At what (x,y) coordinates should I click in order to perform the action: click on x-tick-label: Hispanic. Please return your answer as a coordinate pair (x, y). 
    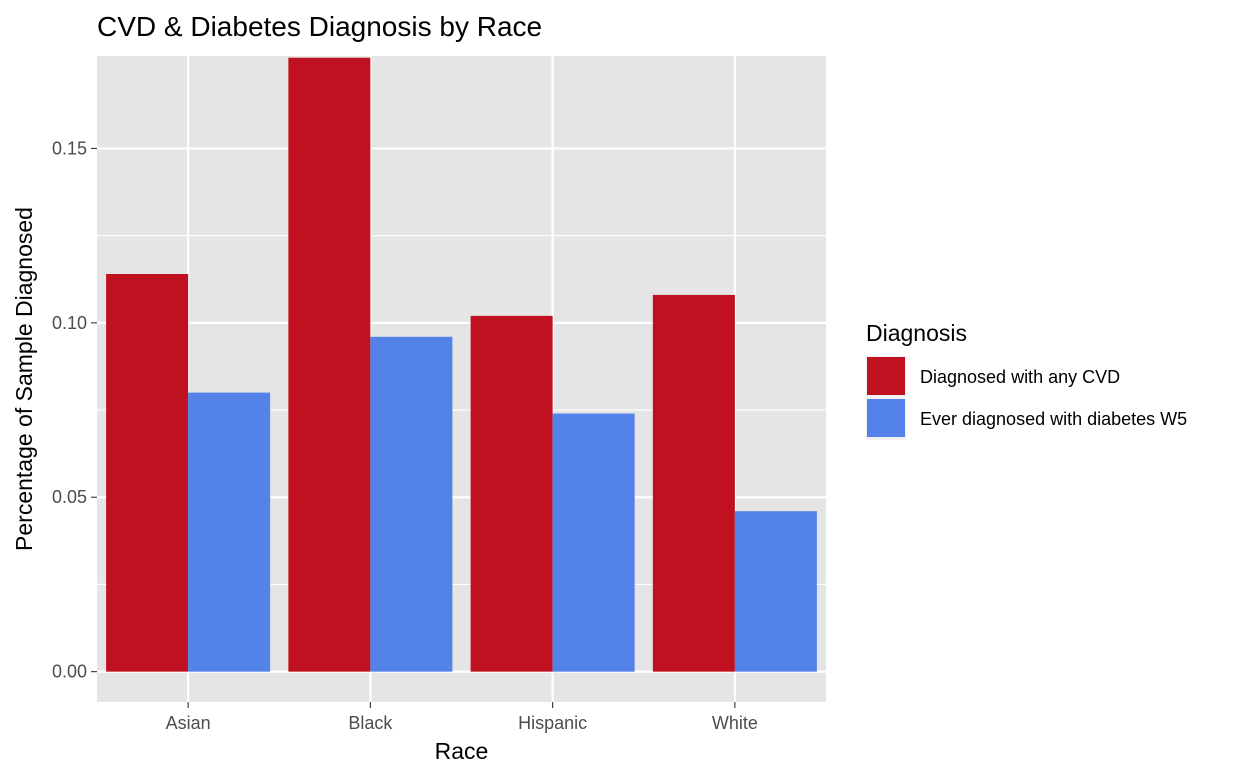
    Looking at the image, I should click on (552, 723).